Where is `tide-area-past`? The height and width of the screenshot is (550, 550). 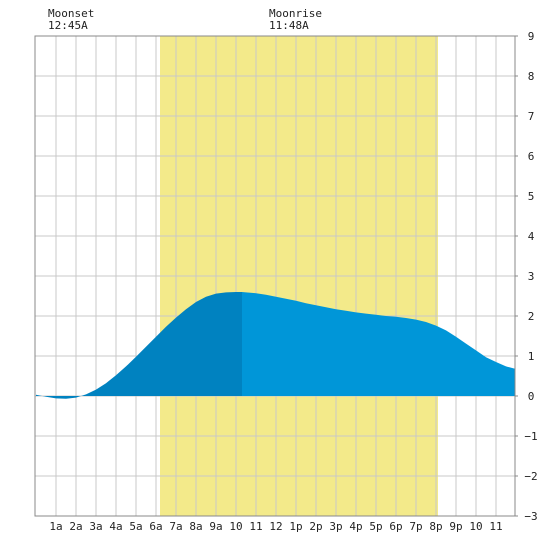
tide-area-past is located at coordinates (139, 345).